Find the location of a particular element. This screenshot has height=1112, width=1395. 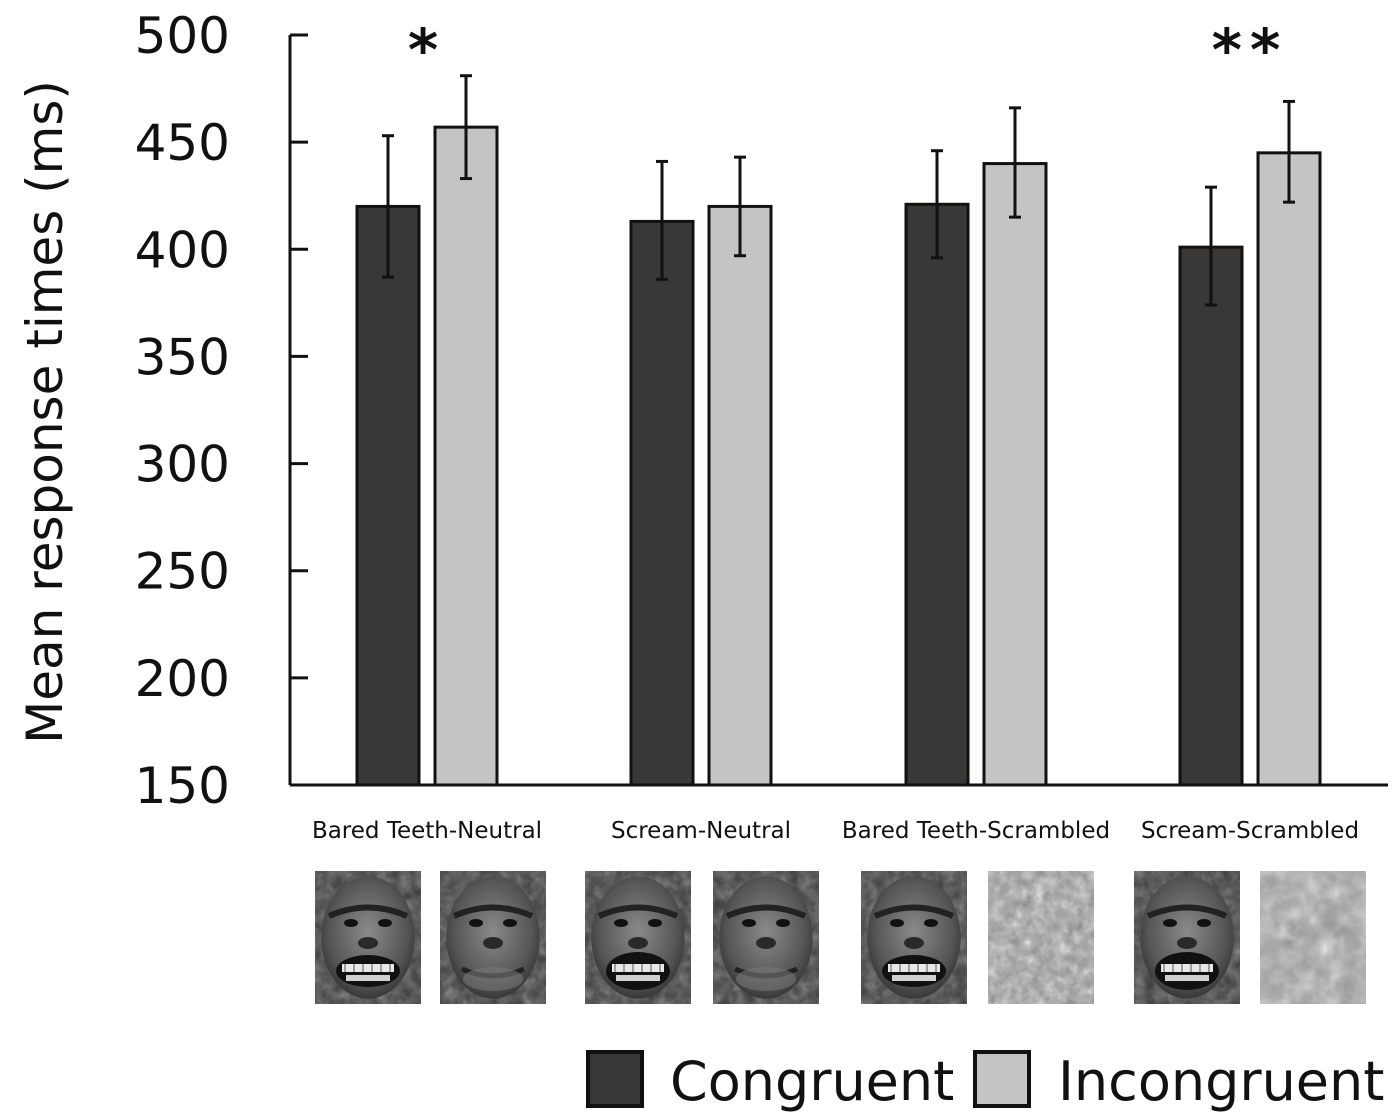

legend-item-incongruent: Incongruent is located at coordinates (1178, 1081).